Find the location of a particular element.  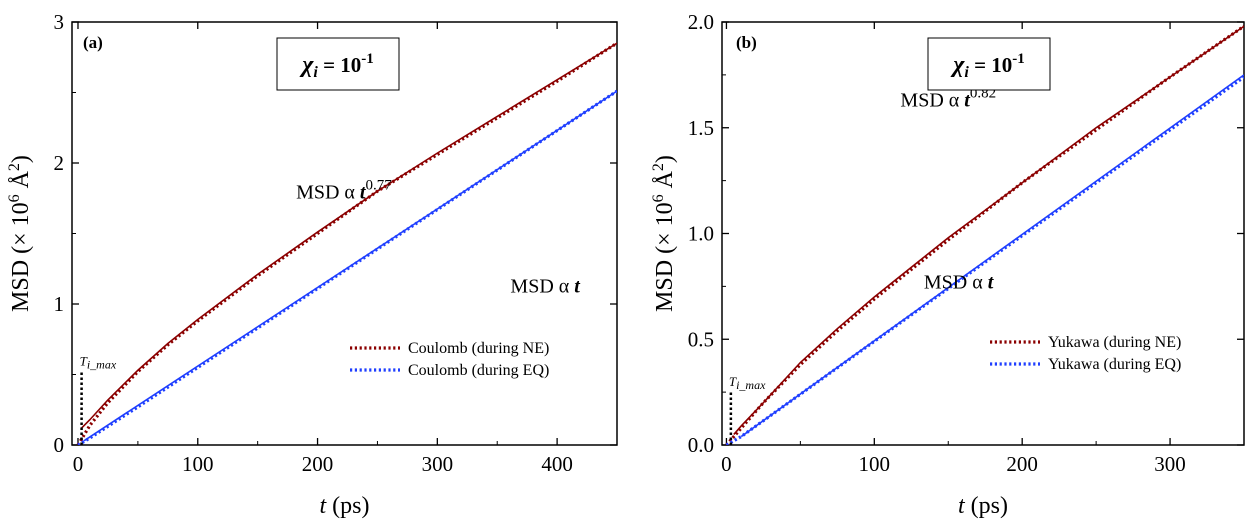

legend-entry-label: Coulomb (during EQ) is located at coordinates (478, 370).